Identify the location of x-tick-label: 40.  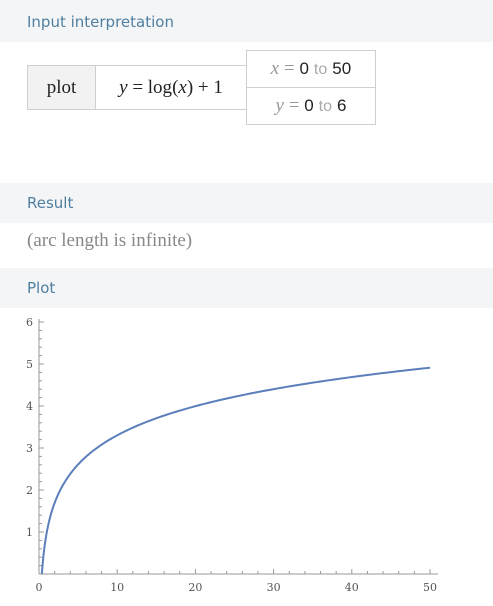
(352, 587).